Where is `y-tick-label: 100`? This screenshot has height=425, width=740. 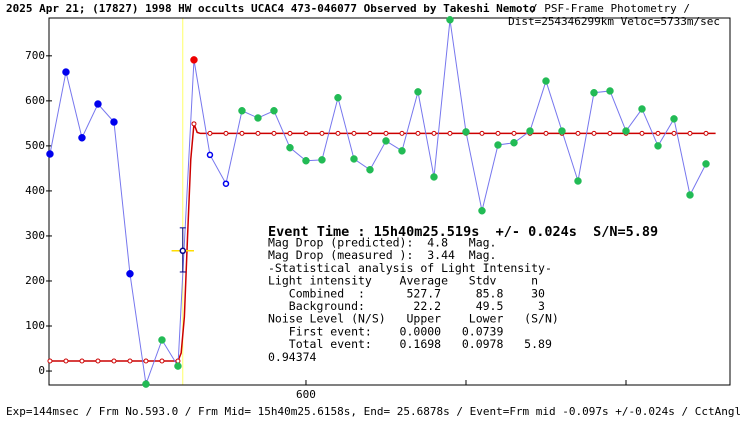
y-tick-label: 100 is located at coordinates (35, 325).